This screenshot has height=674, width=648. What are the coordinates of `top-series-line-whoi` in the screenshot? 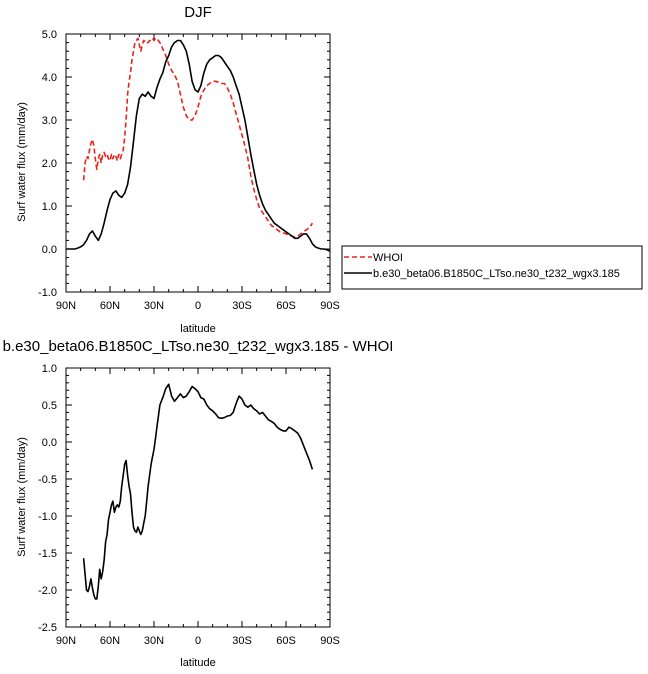 It's located at (198, 137).